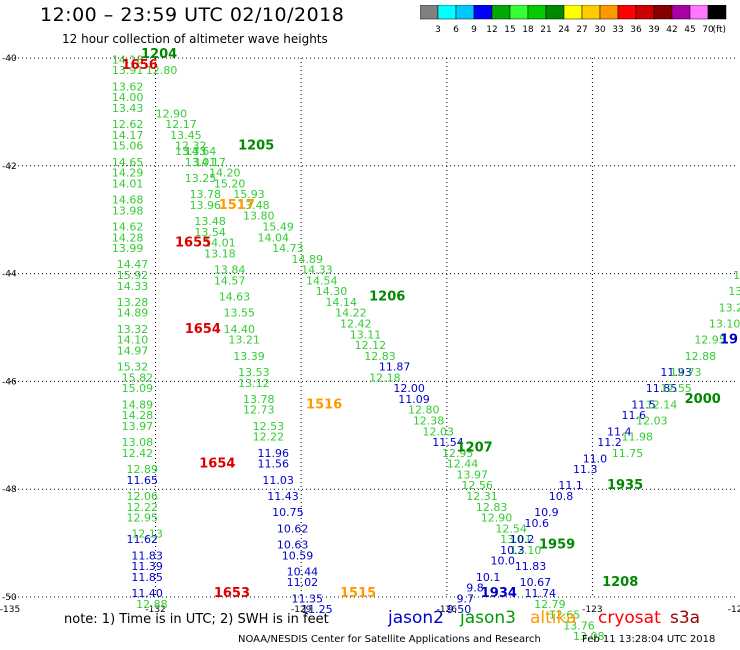 The width and height of the screenshot is (740, 650). What do you see at coordinates (128, 226) in the screenshot?
I see `wave-height-point: 14.62` at bounding box center [128, 226].